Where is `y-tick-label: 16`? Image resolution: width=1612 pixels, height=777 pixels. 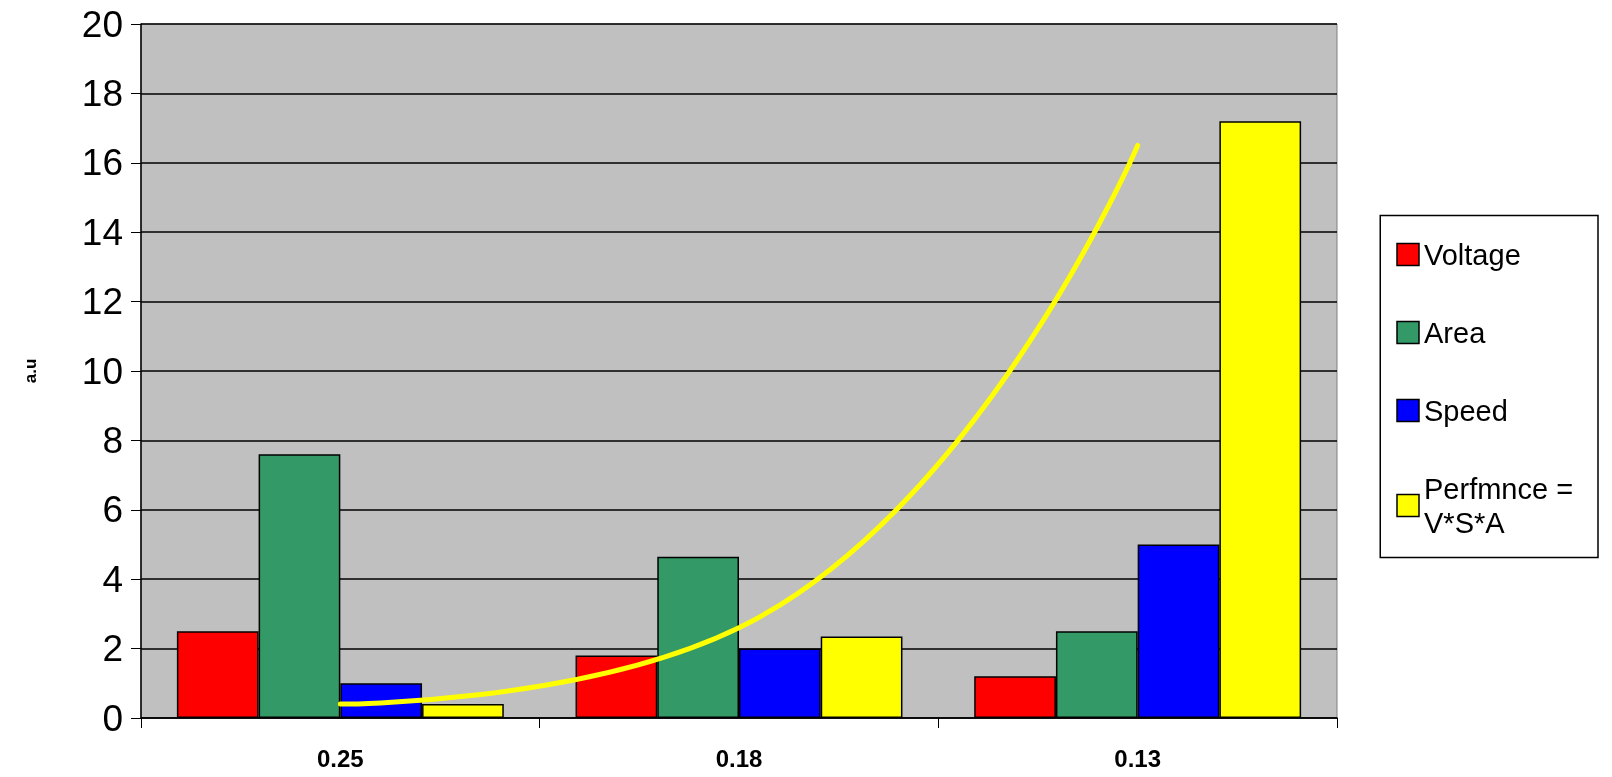
y-tick-label: 16 is located at coordinates (102, 163).